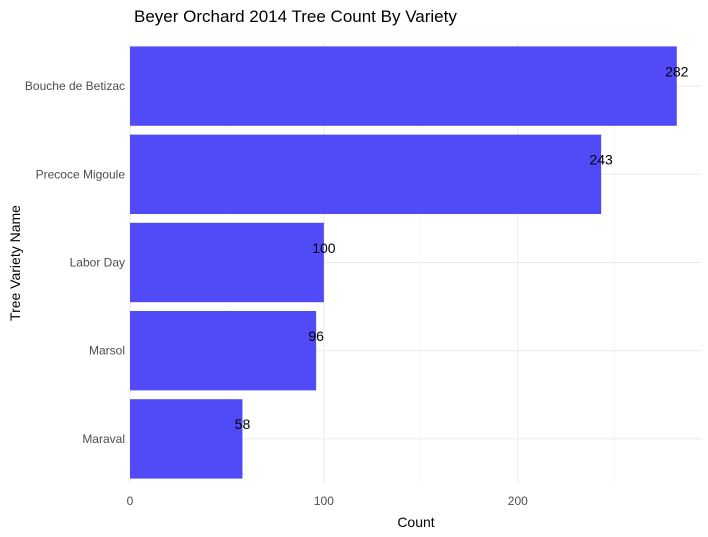  Describe the element at coordinates (107, 351) in the screenshot. I see `y-tick-label: Marsol` at that location.